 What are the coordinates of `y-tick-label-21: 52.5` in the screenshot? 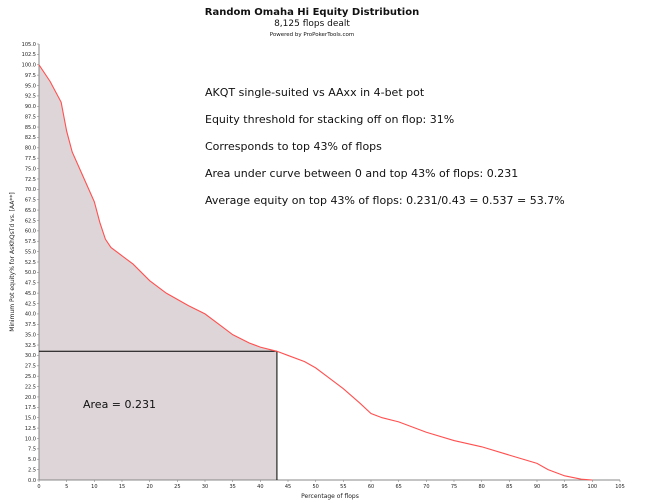 It's located at (30, 263).